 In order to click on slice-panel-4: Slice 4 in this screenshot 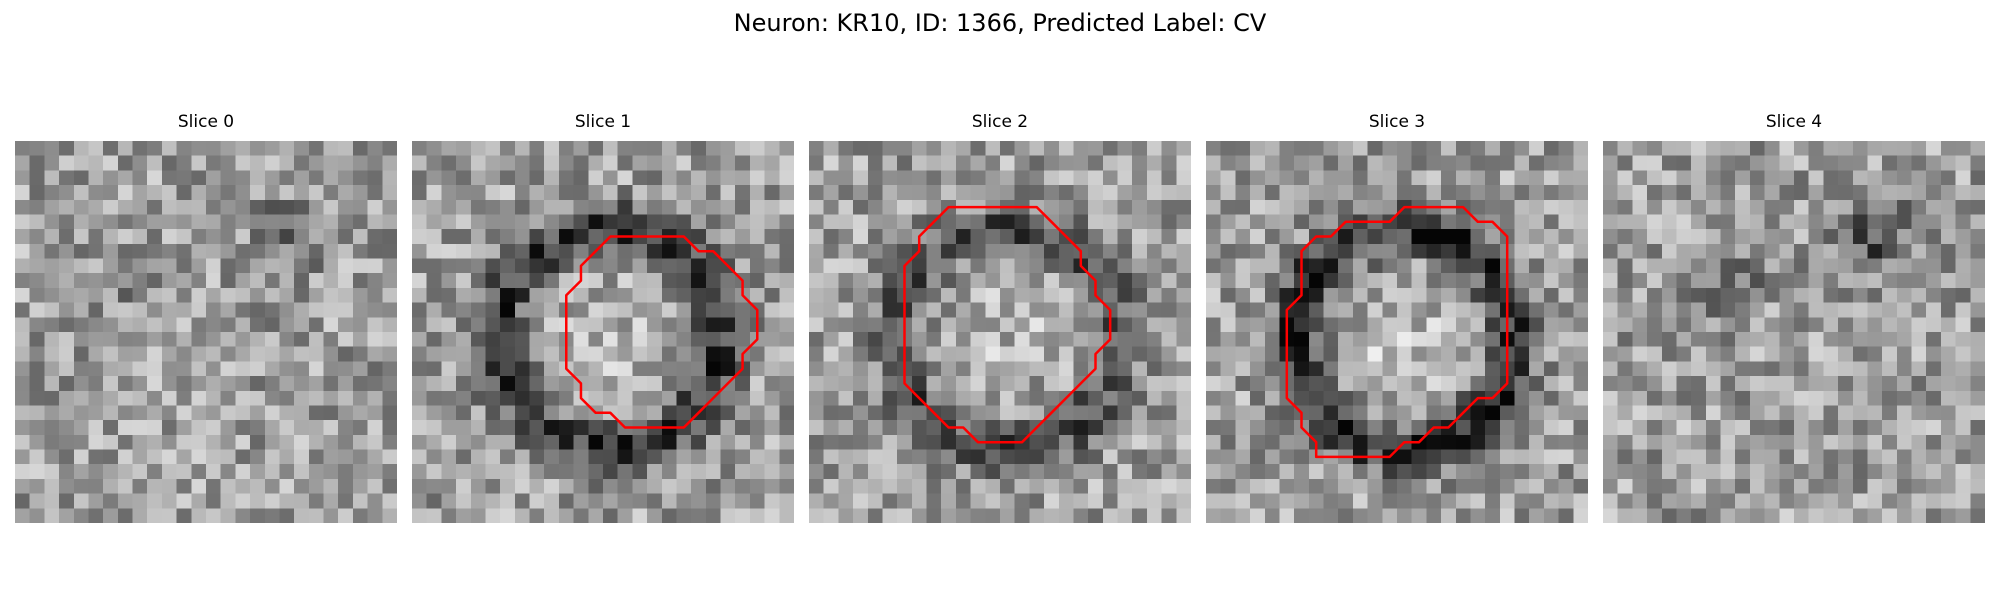, I will do `click(1794, 317)`.